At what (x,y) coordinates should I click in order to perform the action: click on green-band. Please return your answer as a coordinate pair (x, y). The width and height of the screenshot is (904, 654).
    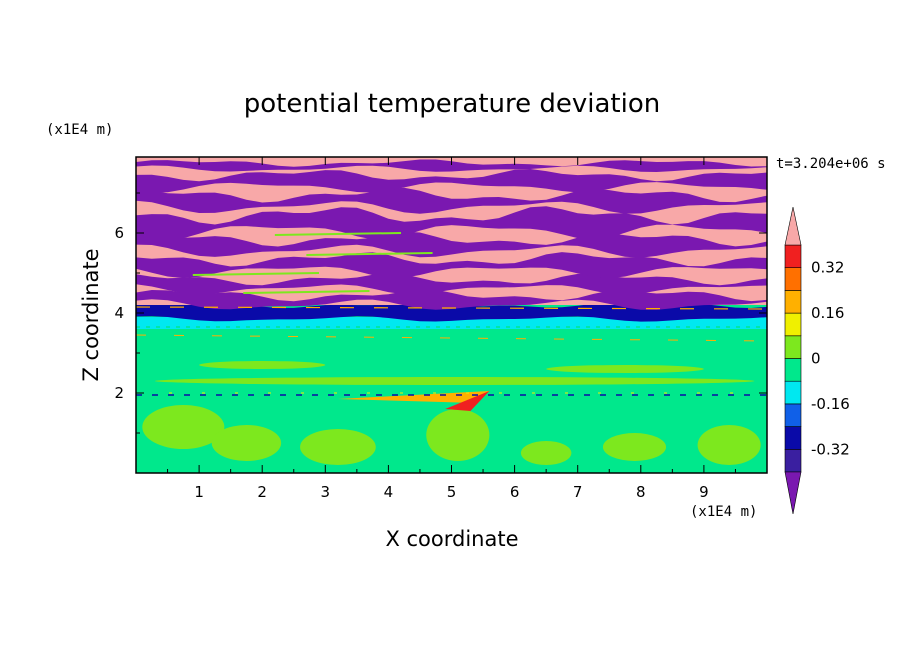
    Looking at the image, I should click on (451, 335).